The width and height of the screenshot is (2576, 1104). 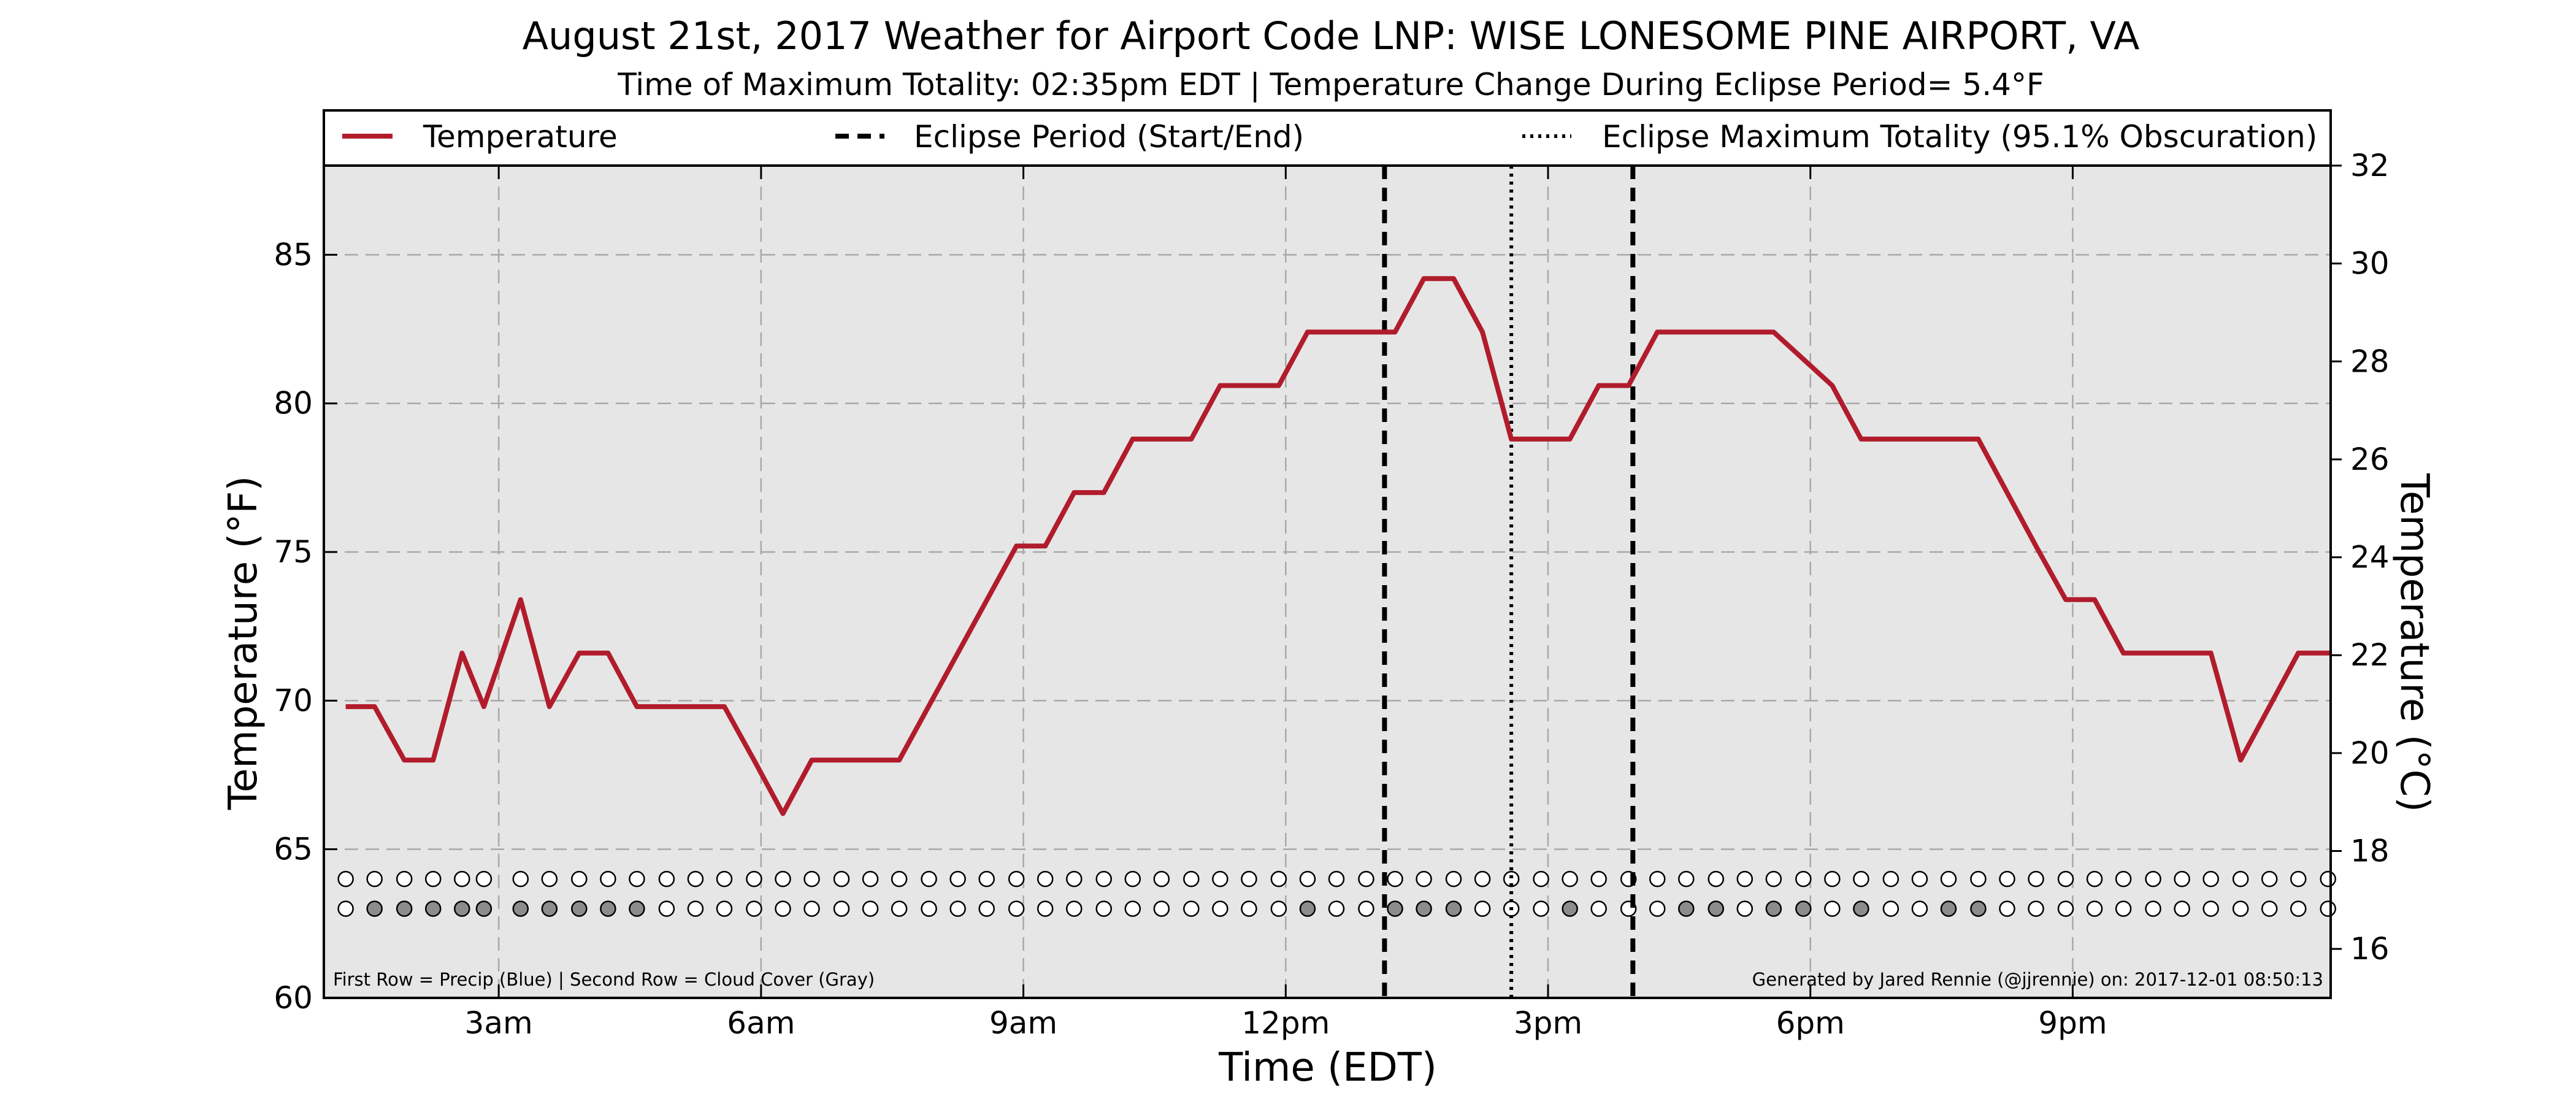 I want to click on y-right-tick-label: 16, so click(x=2370, y=949).